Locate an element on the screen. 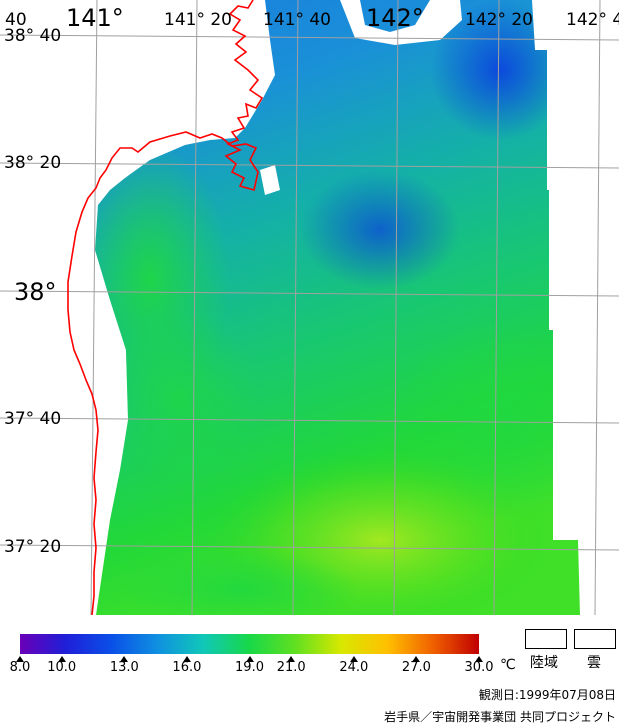 The width and height of the screenshot is (619, 725). legend-tick-label: 27.0 is located at coordinates (416, 667).